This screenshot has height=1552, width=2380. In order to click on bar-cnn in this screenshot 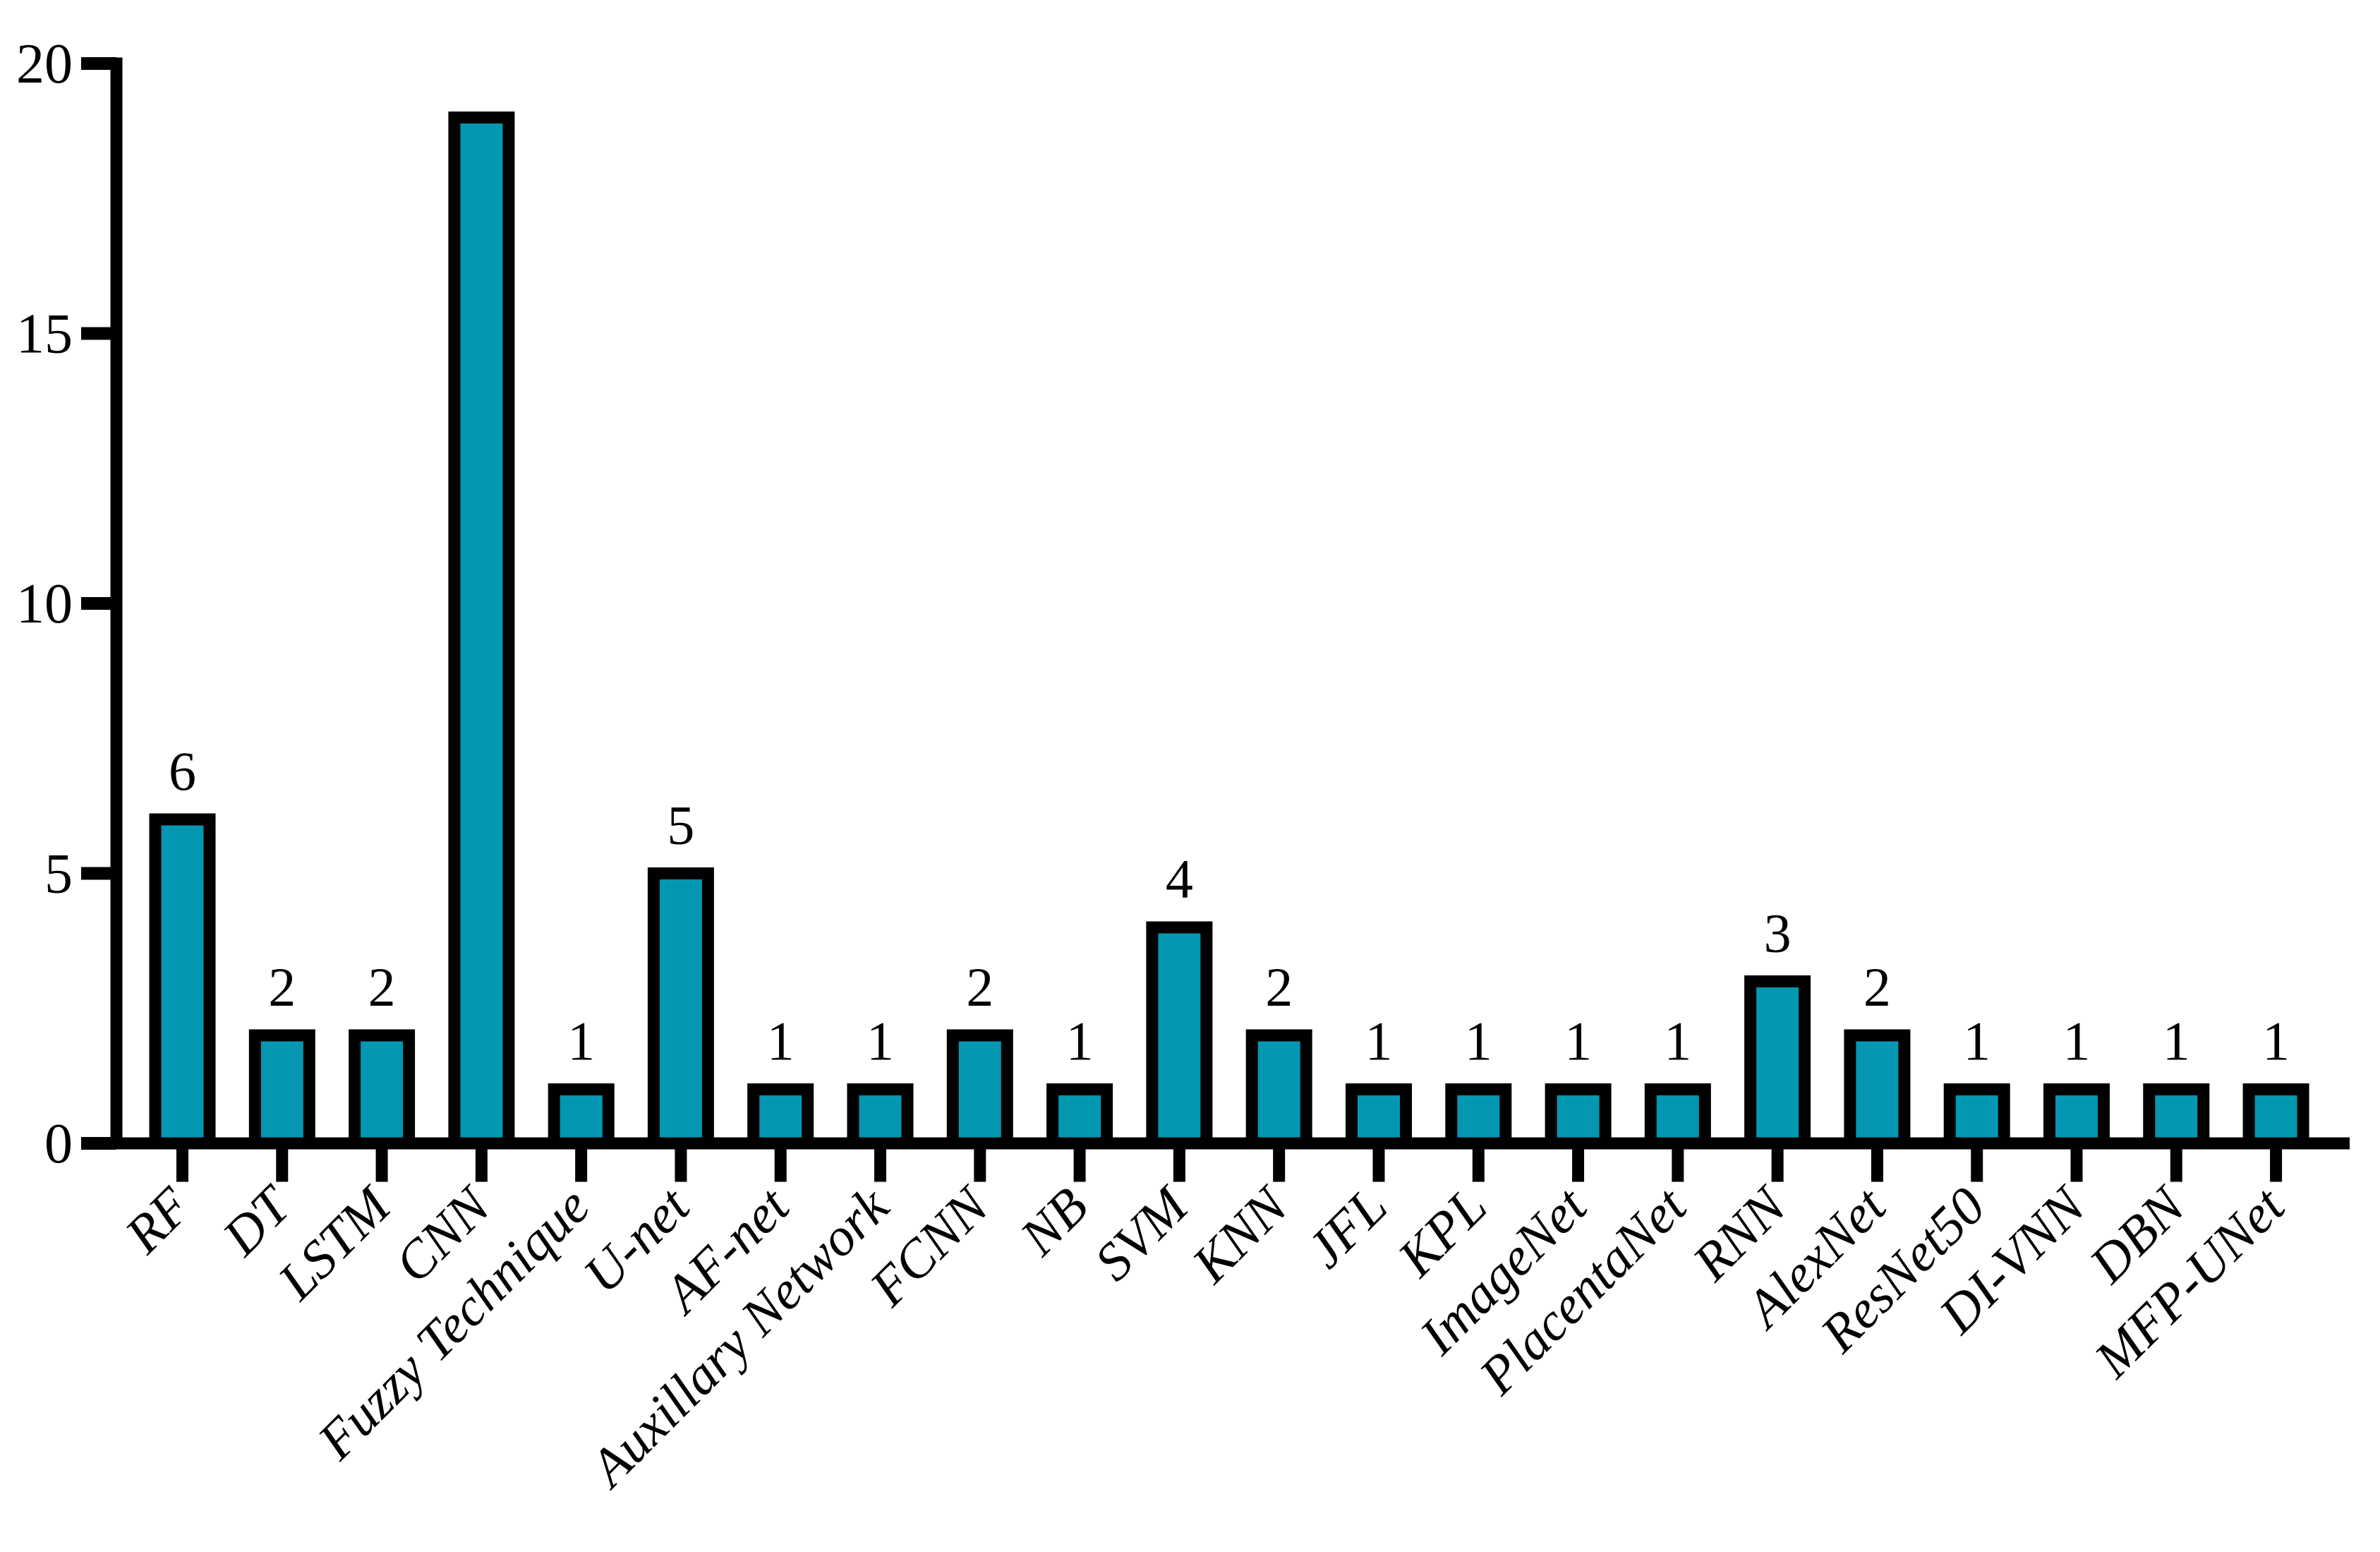, I will do `click(482, 631)`.